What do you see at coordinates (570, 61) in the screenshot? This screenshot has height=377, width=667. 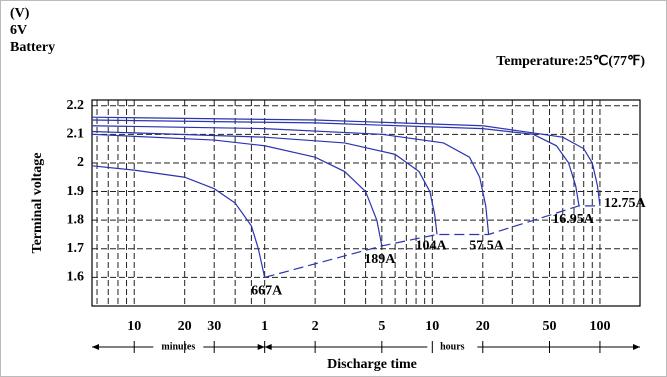 I see `annotation: Temperature:25℃(77℉)` at bounding box center [570, 61].